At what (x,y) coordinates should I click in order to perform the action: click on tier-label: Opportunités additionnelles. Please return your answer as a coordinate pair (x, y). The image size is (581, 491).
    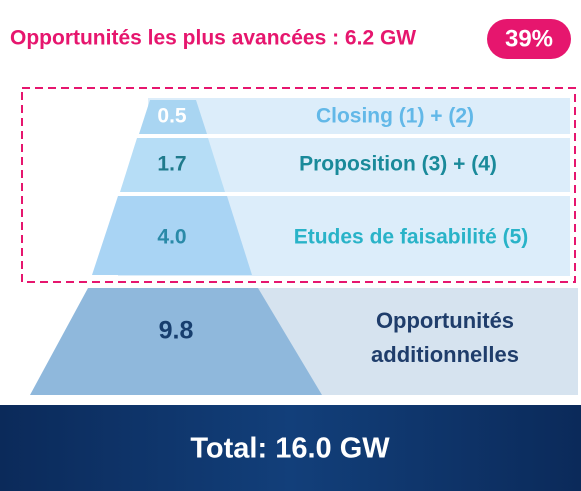
    Looking at the image, I should click on (445, 337).